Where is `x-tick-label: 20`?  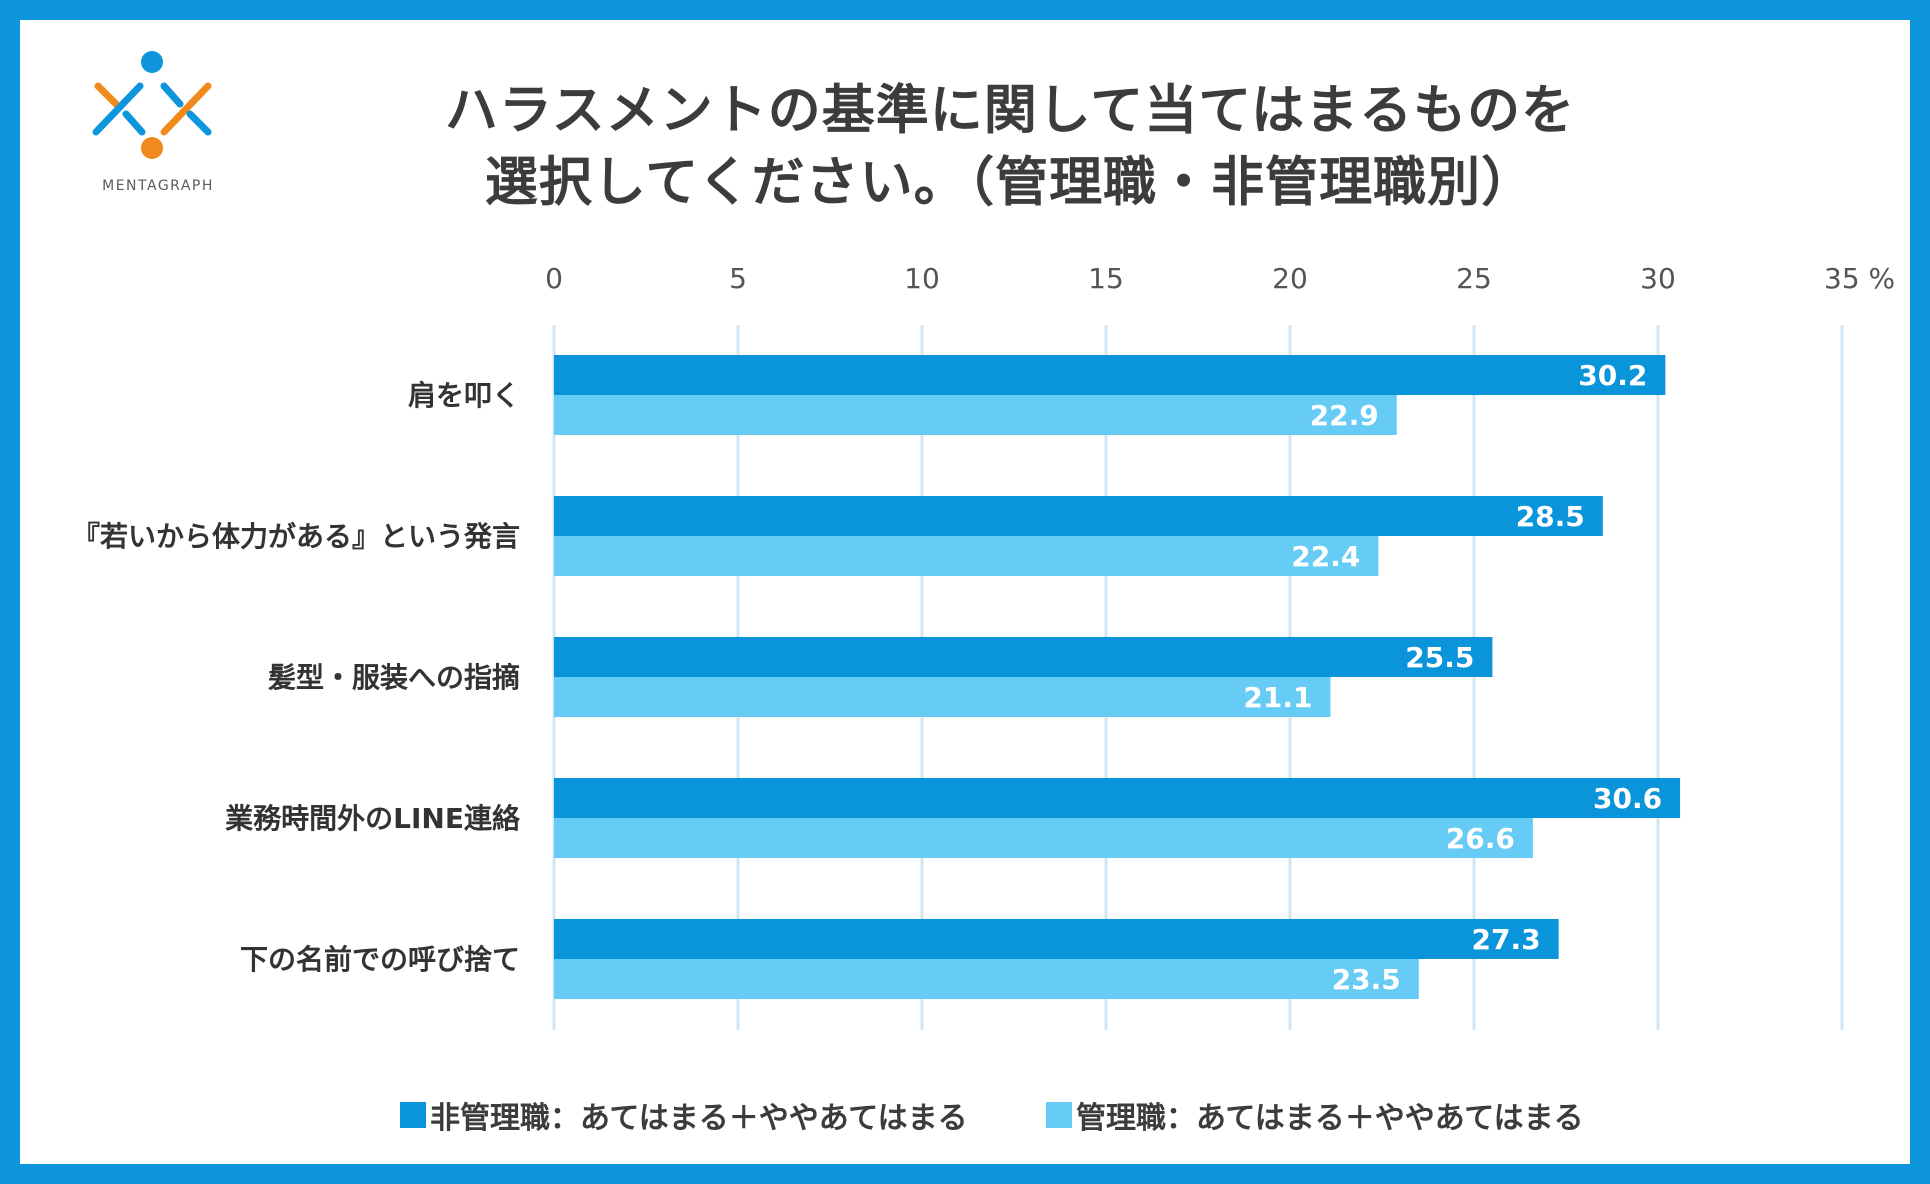
x-tick-label: 20 is located at coordinates (1290, 278).